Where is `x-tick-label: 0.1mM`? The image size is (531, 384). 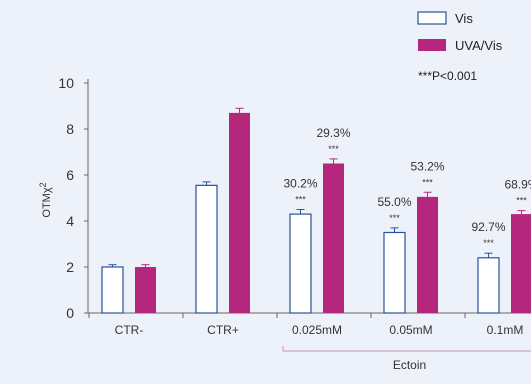
x-tick-label: 0.1mM is located at coordinates (505, 330).